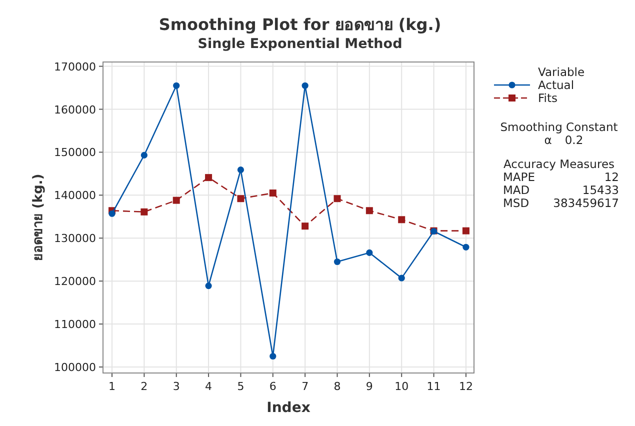  What do you see at coordinates (465, 386) in the screenshot?
I see `x-tick-label: 12` at bounding box center [465, 386].